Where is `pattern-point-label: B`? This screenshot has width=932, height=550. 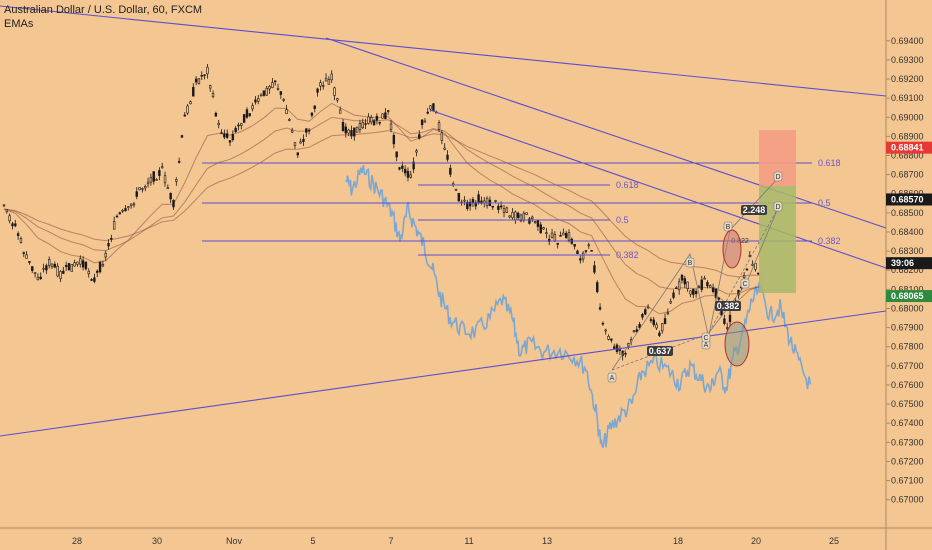 pattern-point-label: B is located at coordinates (728, 227).